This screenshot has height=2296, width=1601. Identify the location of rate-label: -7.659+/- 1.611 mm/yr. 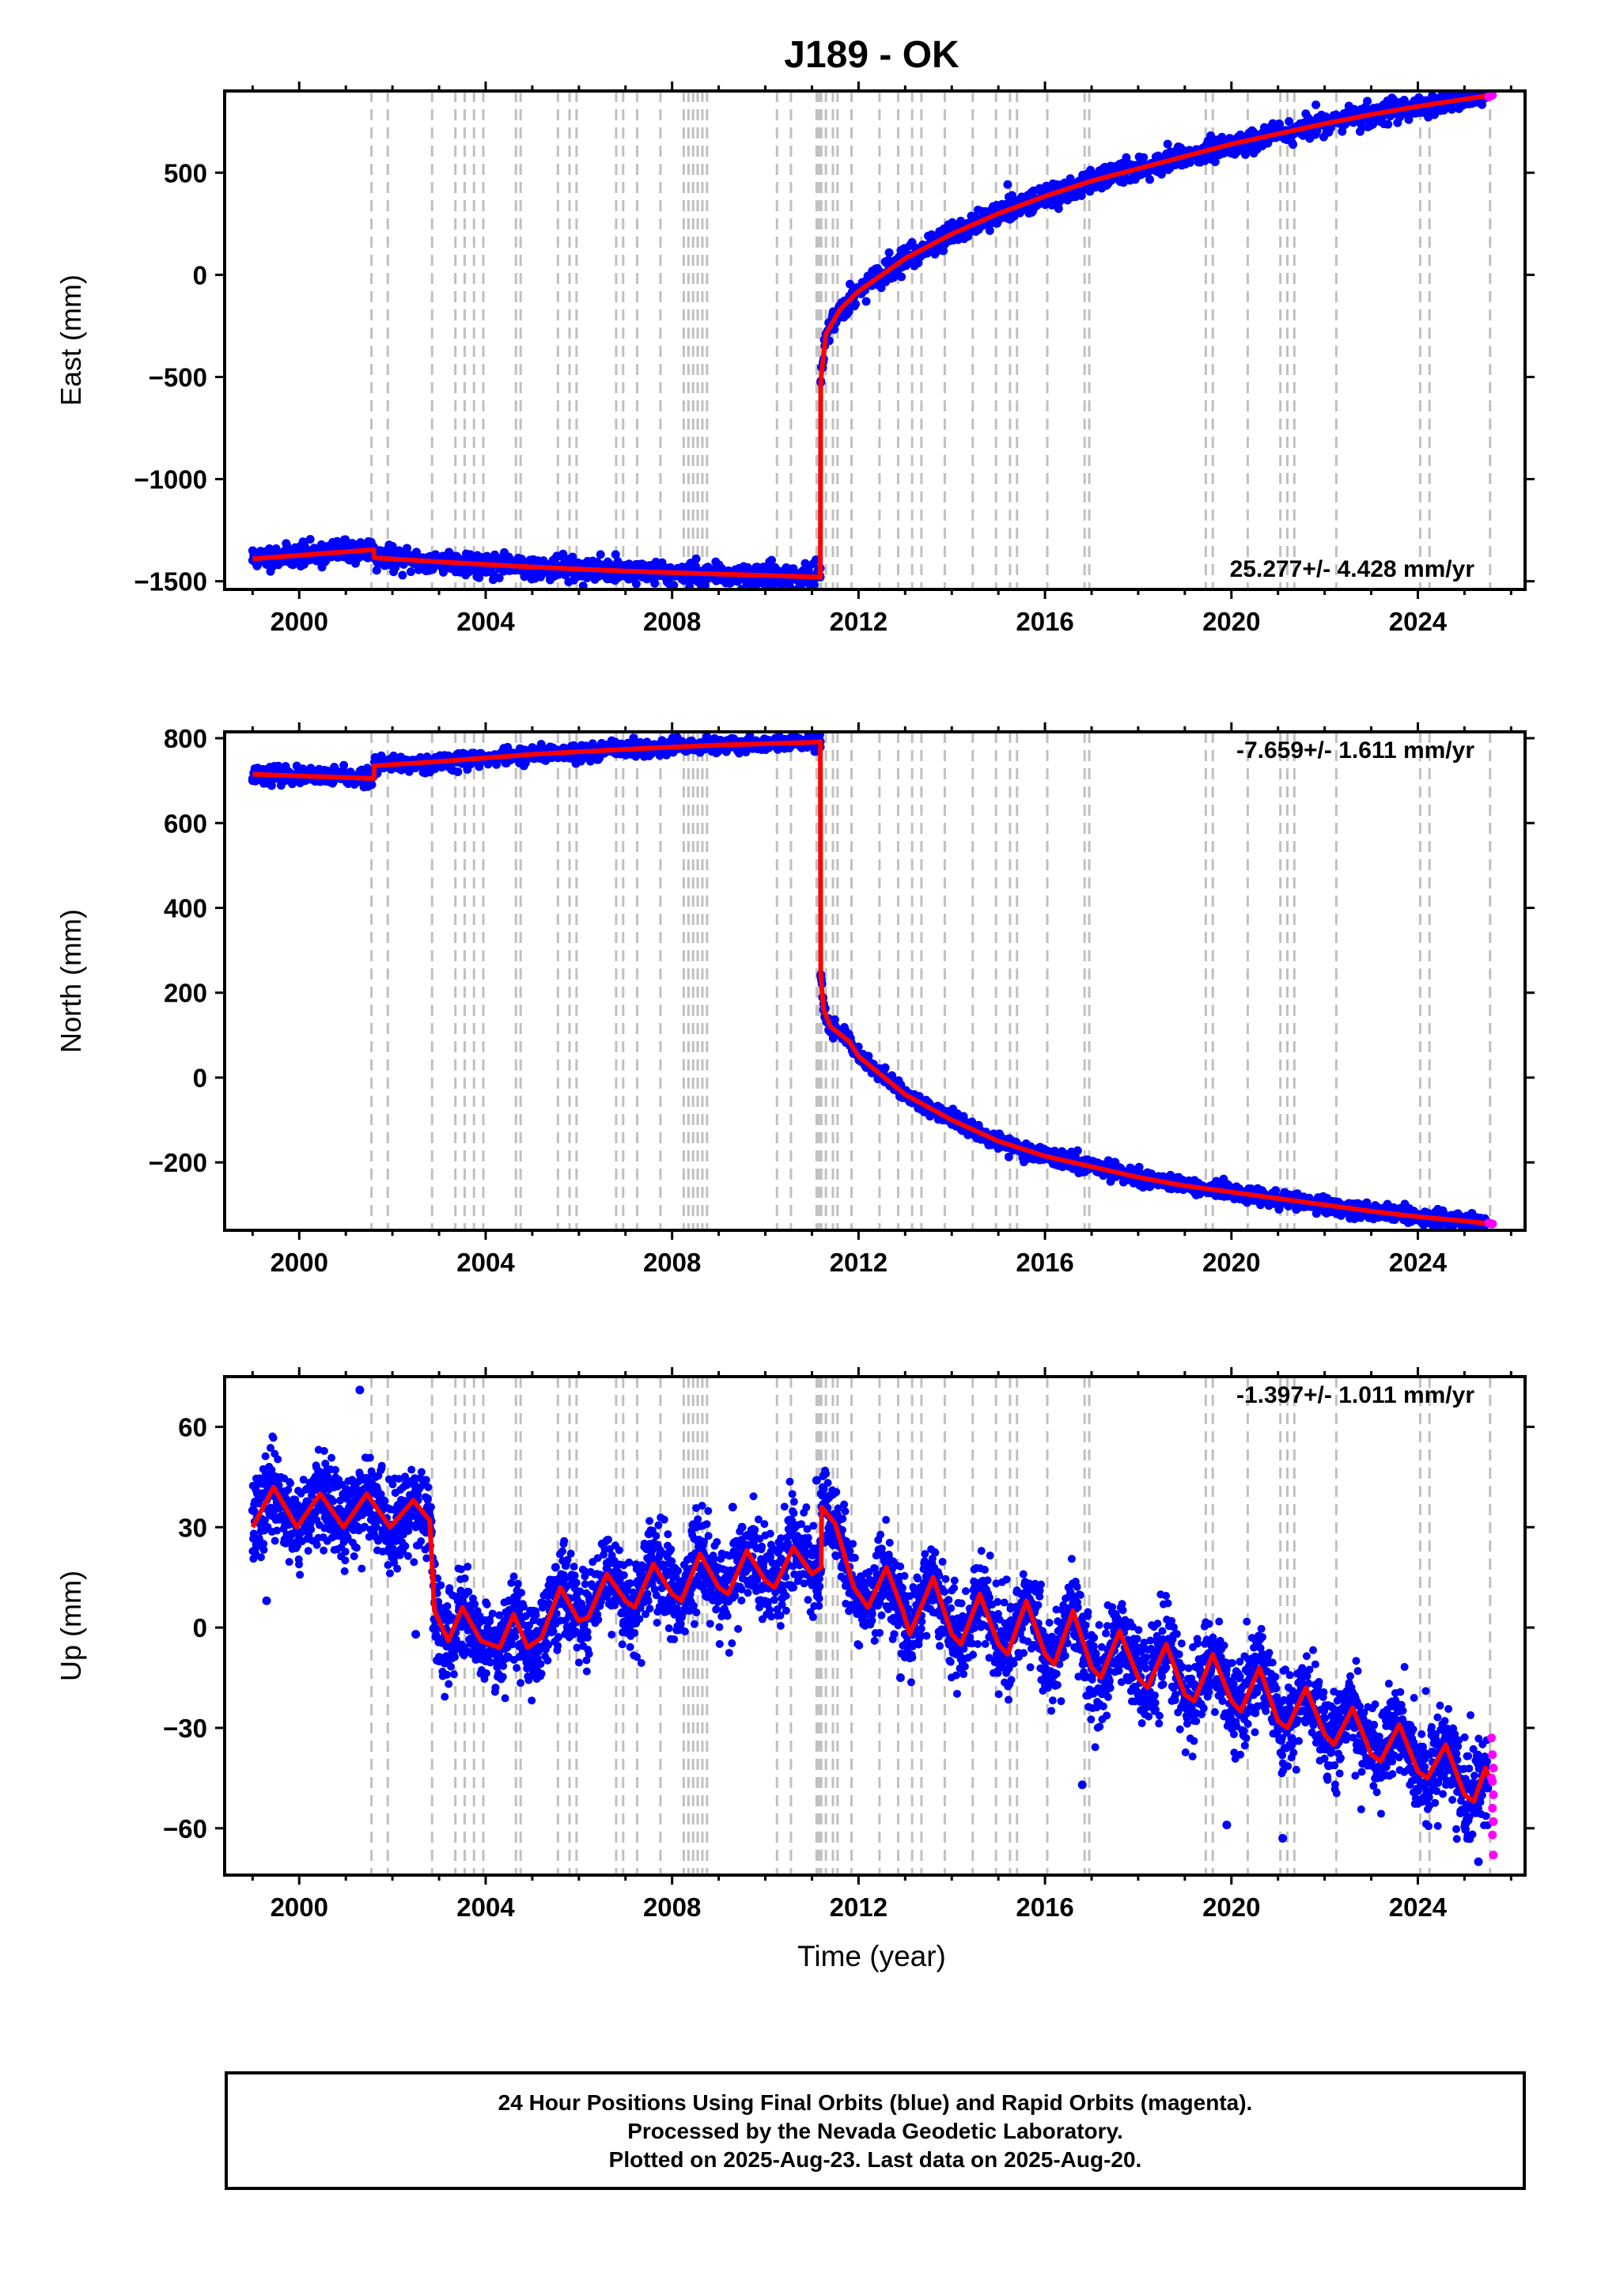
(1355, 750).